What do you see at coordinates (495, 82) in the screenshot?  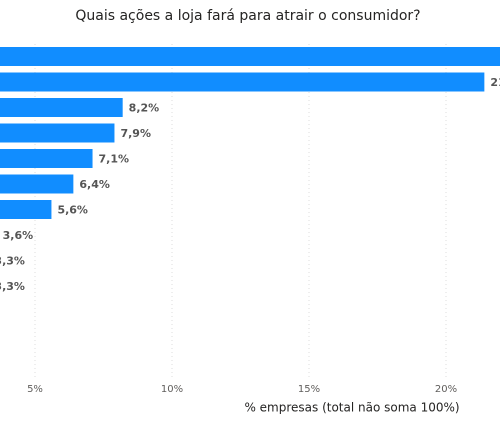 I see `value-label: 21,4%` at bounding box center [495, 82].